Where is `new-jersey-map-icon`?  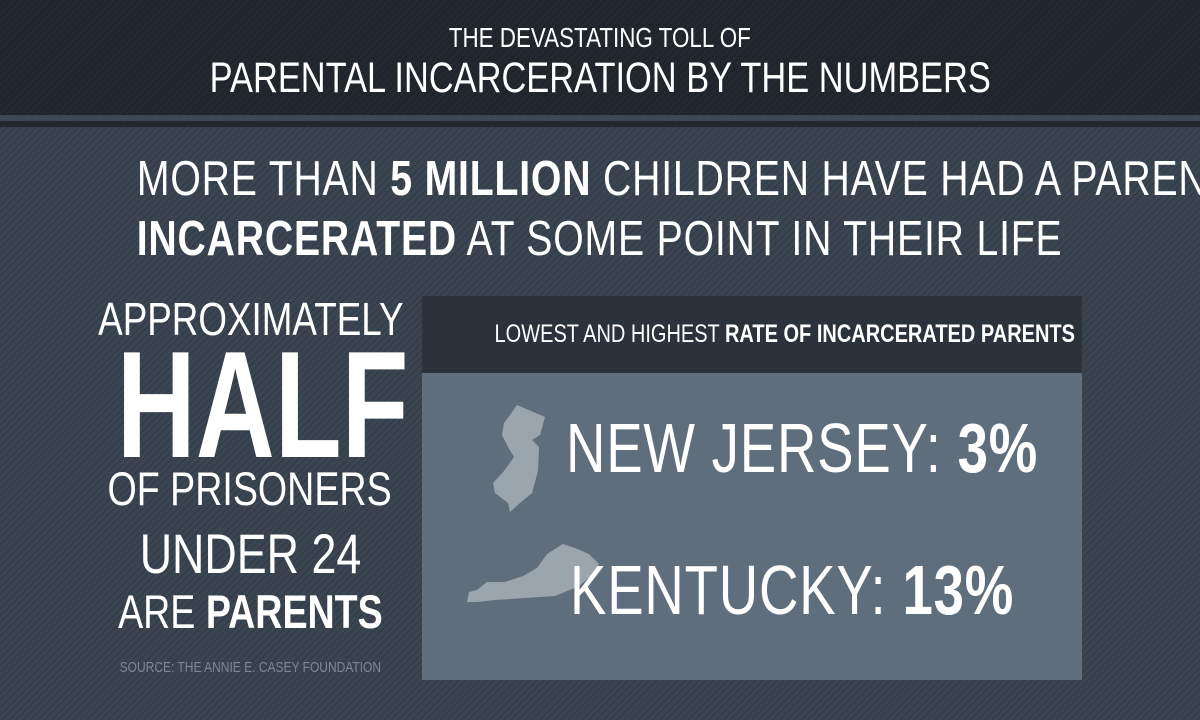
new-jersey-map-icon is located at coordinates (519, 458).